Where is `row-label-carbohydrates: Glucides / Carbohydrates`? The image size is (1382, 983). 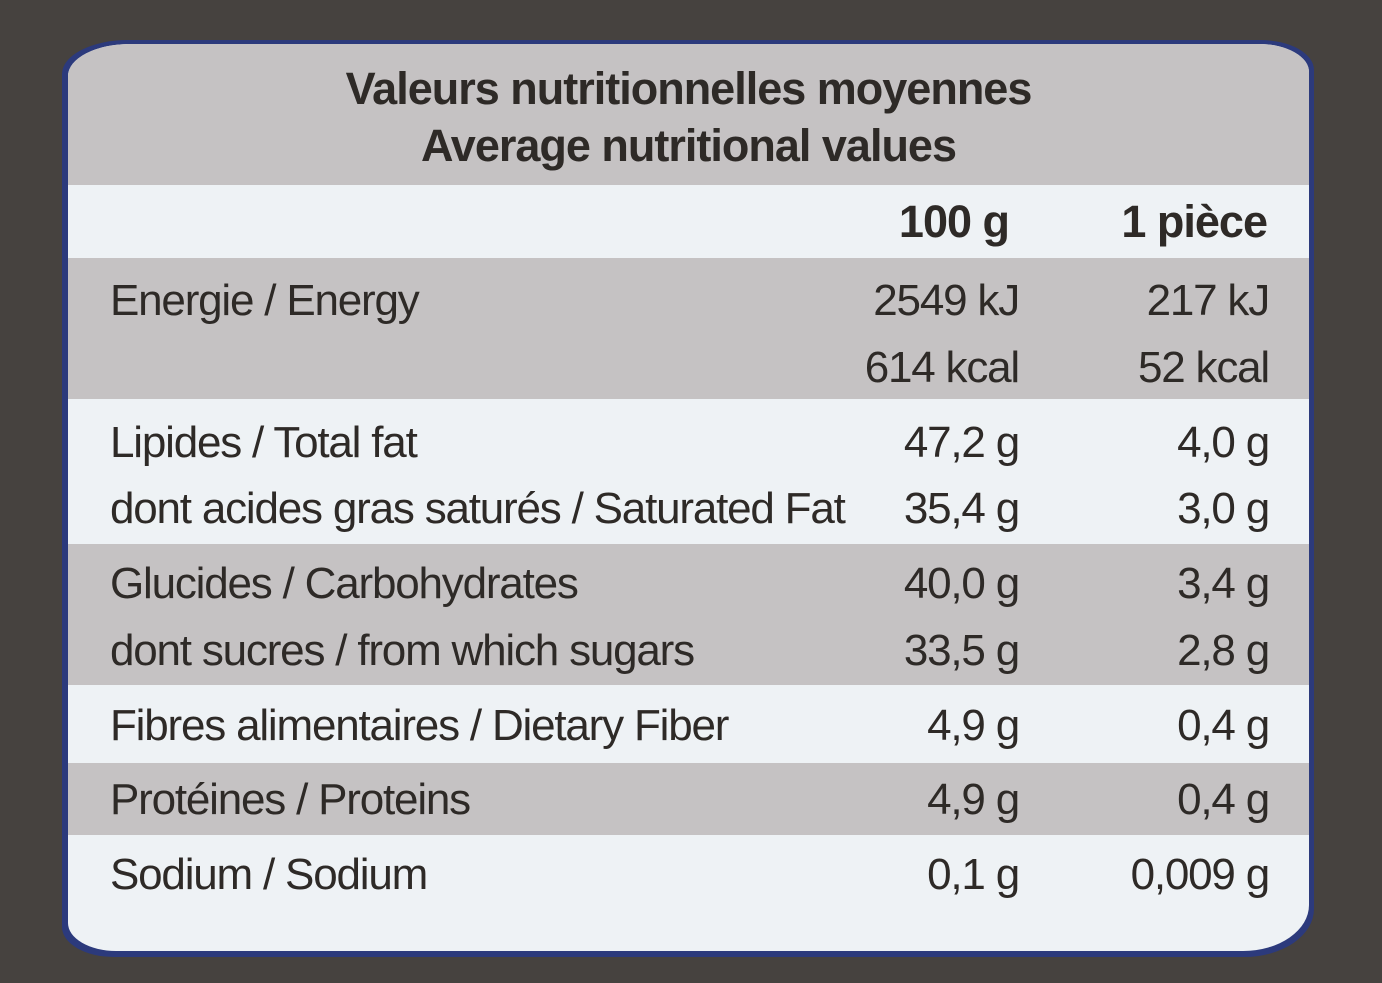 row-label-carbohydrates: Glucides / Carbohydrates is located at coordinates (344, 583).